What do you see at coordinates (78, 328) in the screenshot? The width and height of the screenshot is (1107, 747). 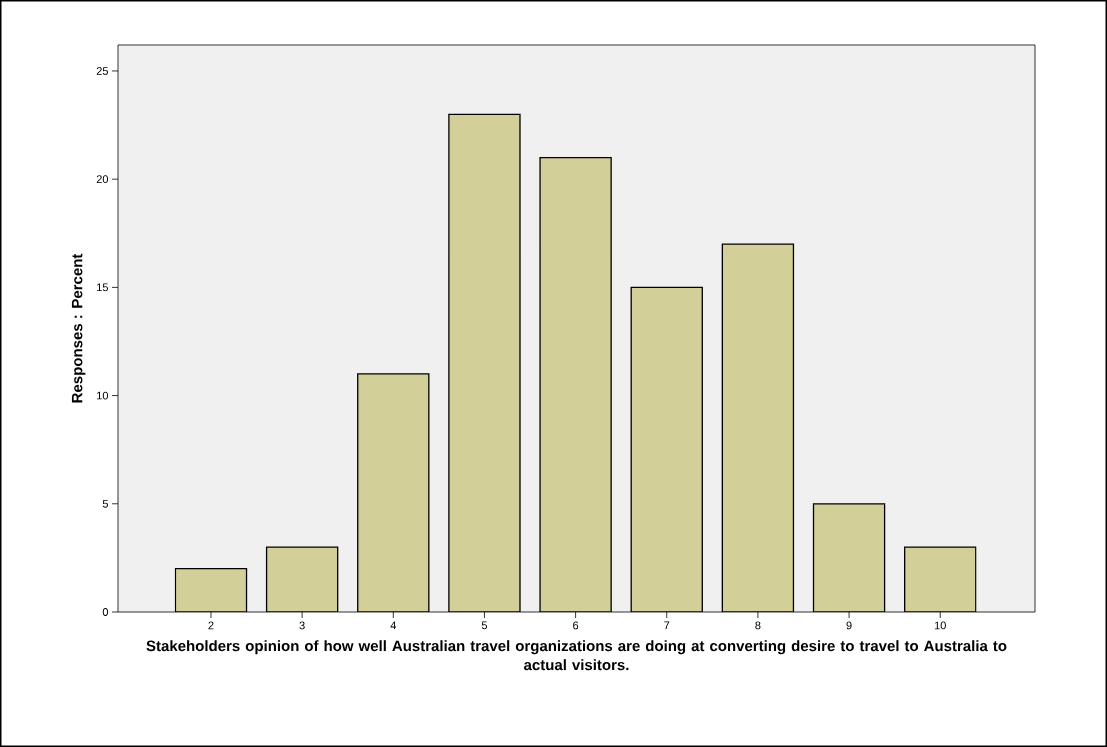 I see `y-axis-title: Responses : Percent` at bounding box center [78, 328].